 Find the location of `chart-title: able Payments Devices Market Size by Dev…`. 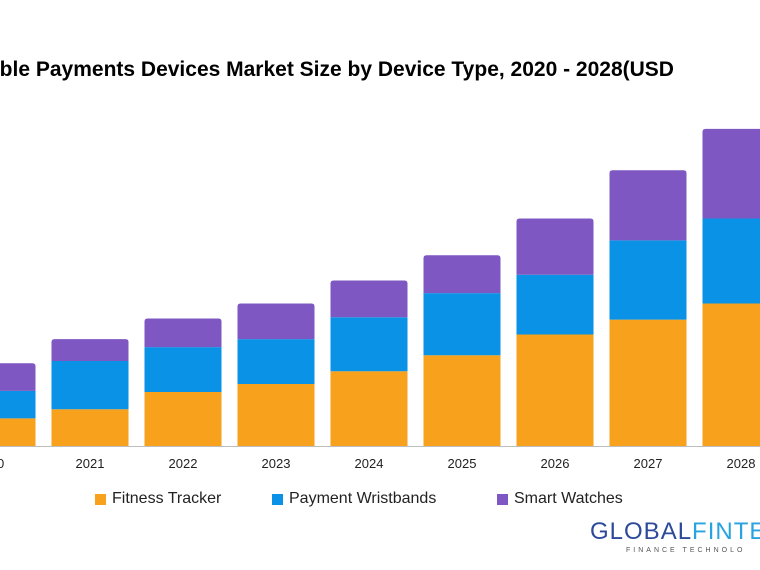

chart-title: able Payments Devices Market Size by Dev… is located at coordinates (337, 69).